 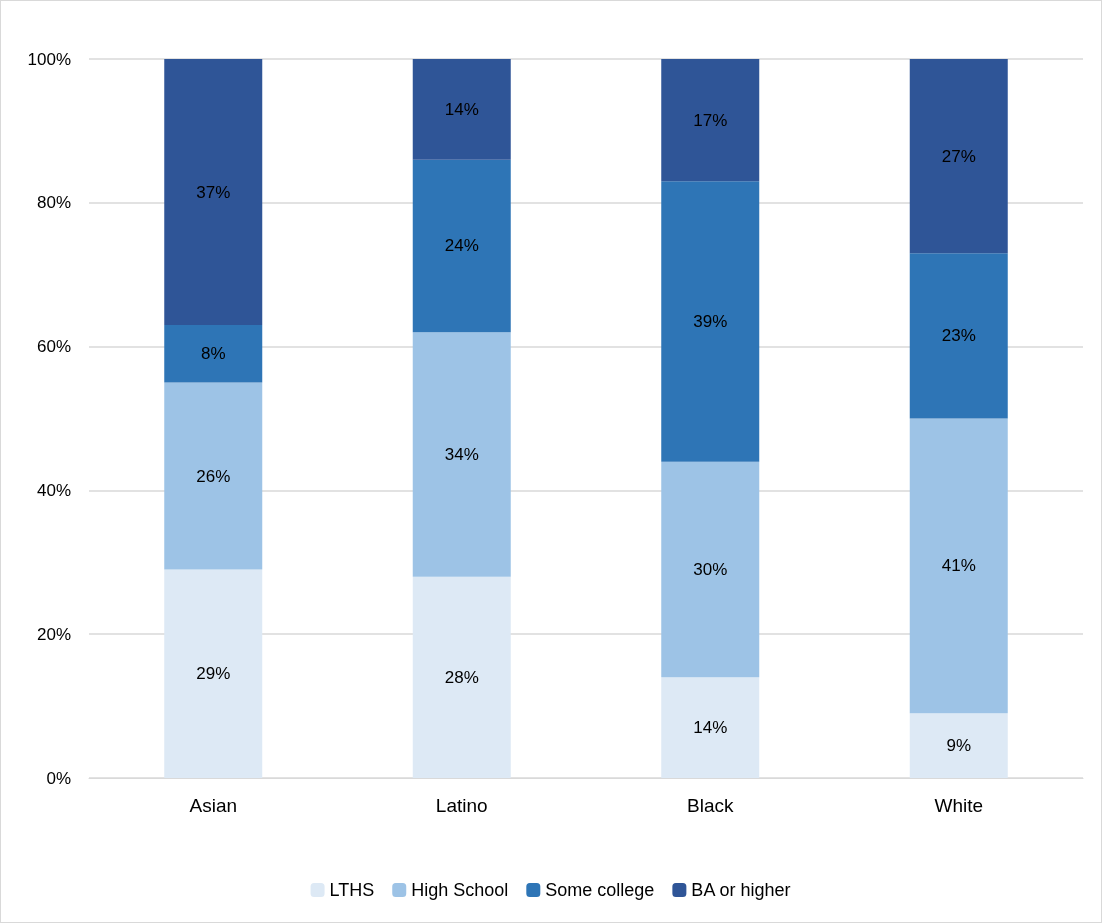 I want to click on data-label: 8%, so click(x=213, y=354).